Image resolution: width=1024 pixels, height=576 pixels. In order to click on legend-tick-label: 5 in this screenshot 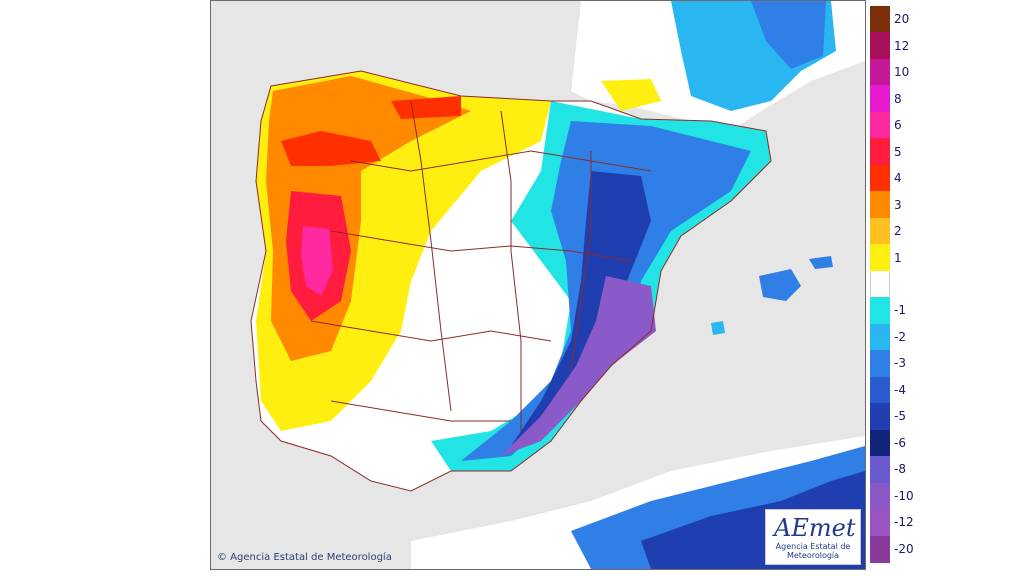, I will do `click(898, 151)`.